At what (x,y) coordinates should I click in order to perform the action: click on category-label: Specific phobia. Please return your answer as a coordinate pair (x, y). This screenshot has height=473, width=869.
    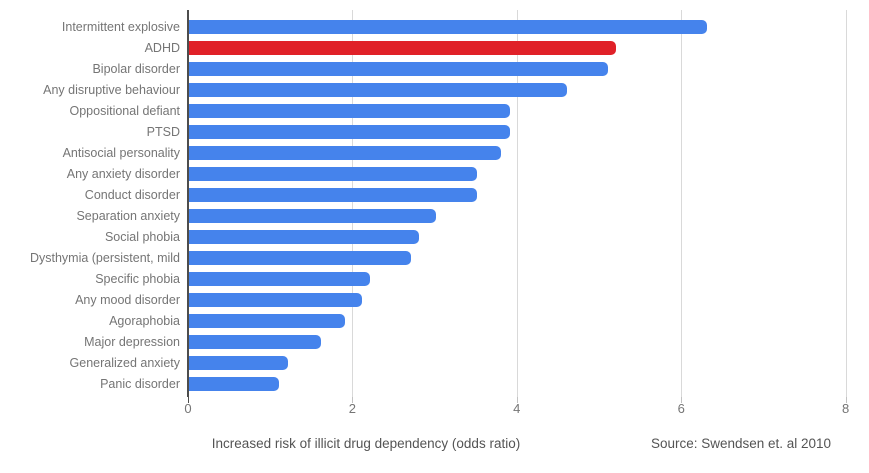
    Looking at the image, I should click on (137, 279).